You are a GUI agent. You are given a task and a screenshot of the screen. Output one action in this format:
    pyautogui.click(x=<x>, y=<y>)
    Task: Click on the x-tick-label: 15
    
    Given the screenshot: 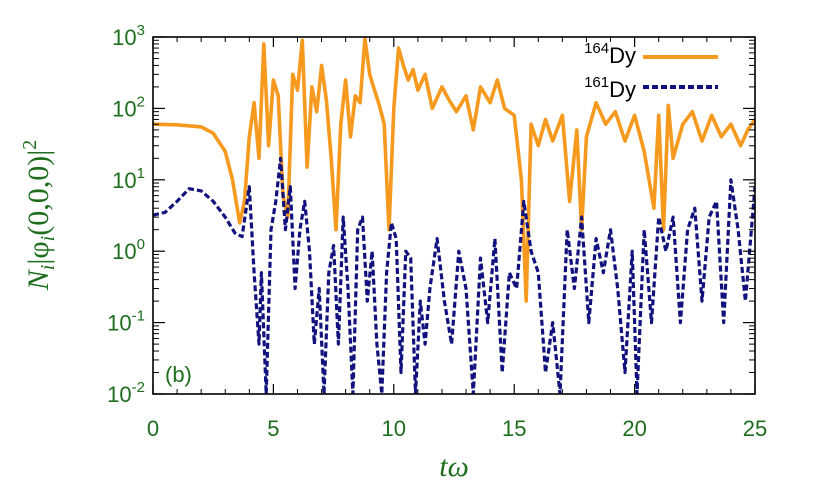 What is the action you would take?
    pyautogui.click(x=514, y=428)
    